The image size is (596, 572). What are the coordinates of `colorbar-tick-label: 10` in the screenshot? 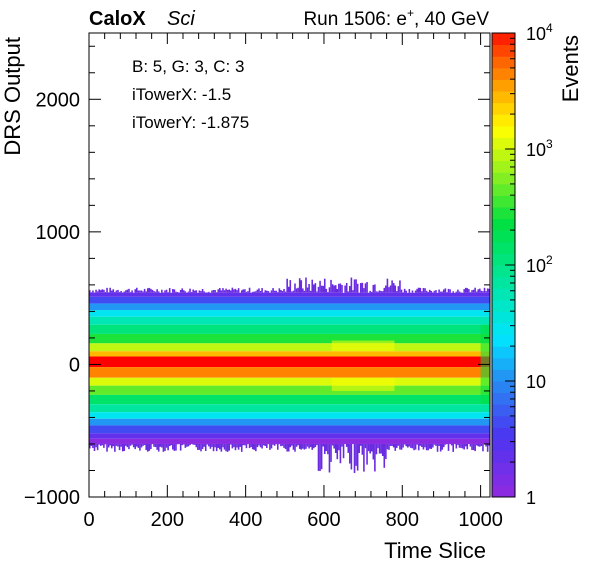 It's located at (536, 382).